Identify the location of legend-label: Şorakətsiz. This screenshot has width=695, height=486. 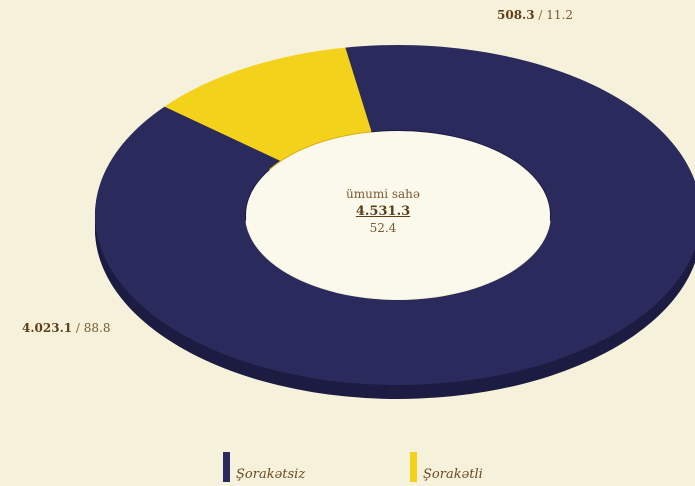
(271, 474).